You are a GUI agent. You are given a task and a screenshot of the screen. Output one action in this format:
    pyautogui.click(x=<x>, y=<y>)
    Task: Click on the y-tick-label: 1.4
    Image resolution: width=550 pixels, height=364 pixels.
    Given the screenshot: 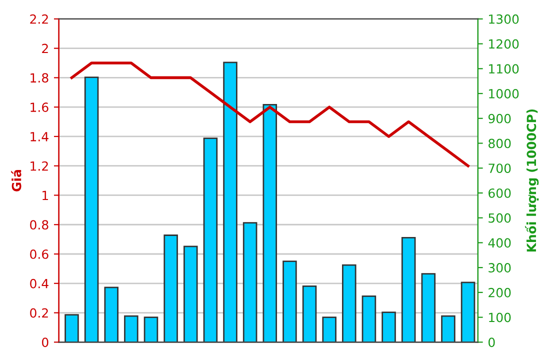 What is the action you would take?
    pyautogui.click(x=39, y=137)
    